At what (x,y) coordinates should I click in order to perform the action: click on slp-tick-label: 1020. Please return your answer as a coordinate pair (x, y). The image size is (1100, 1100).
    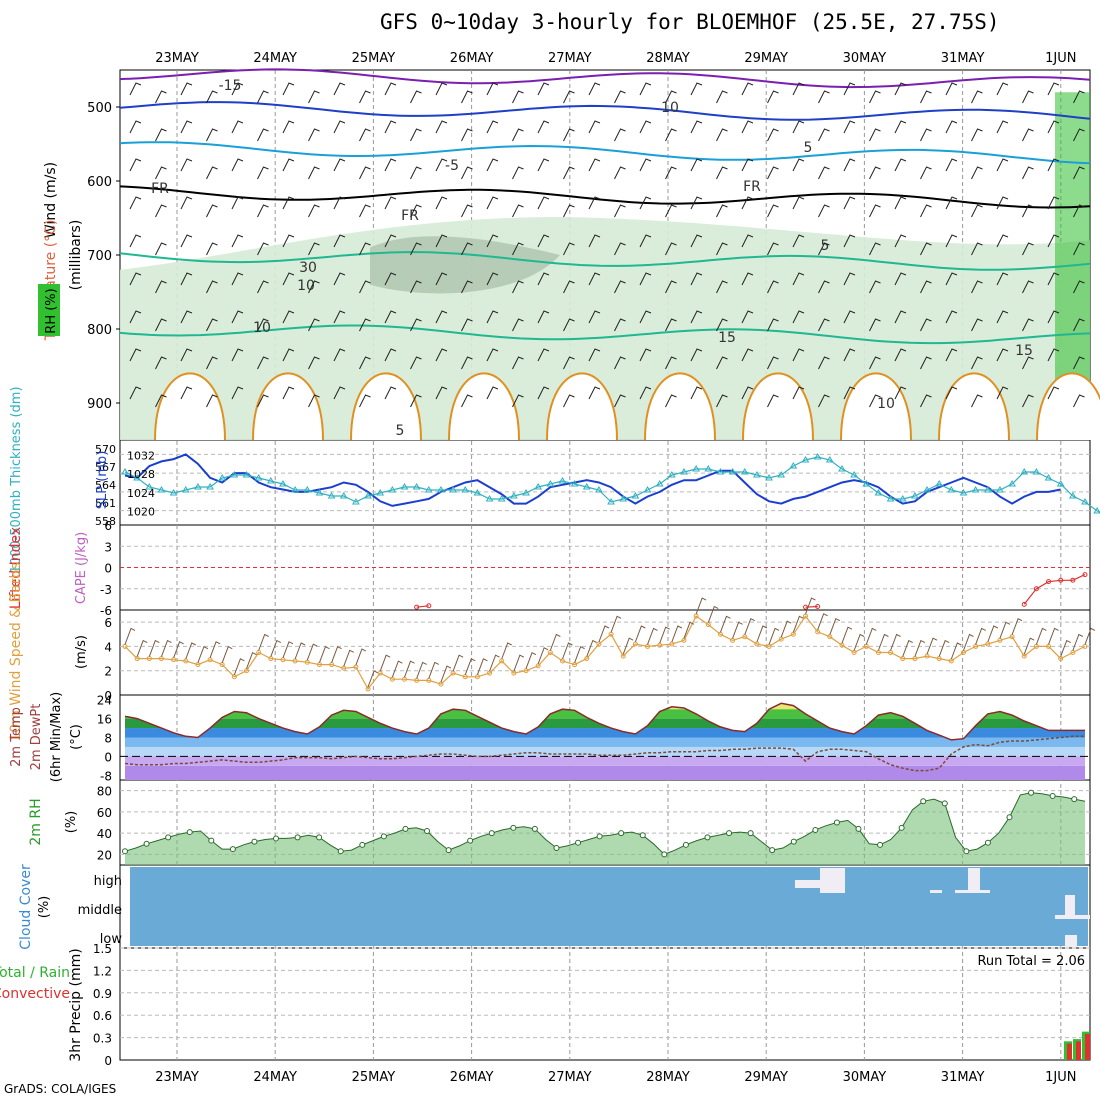
    Looking at the image, I should click on (141, 512).